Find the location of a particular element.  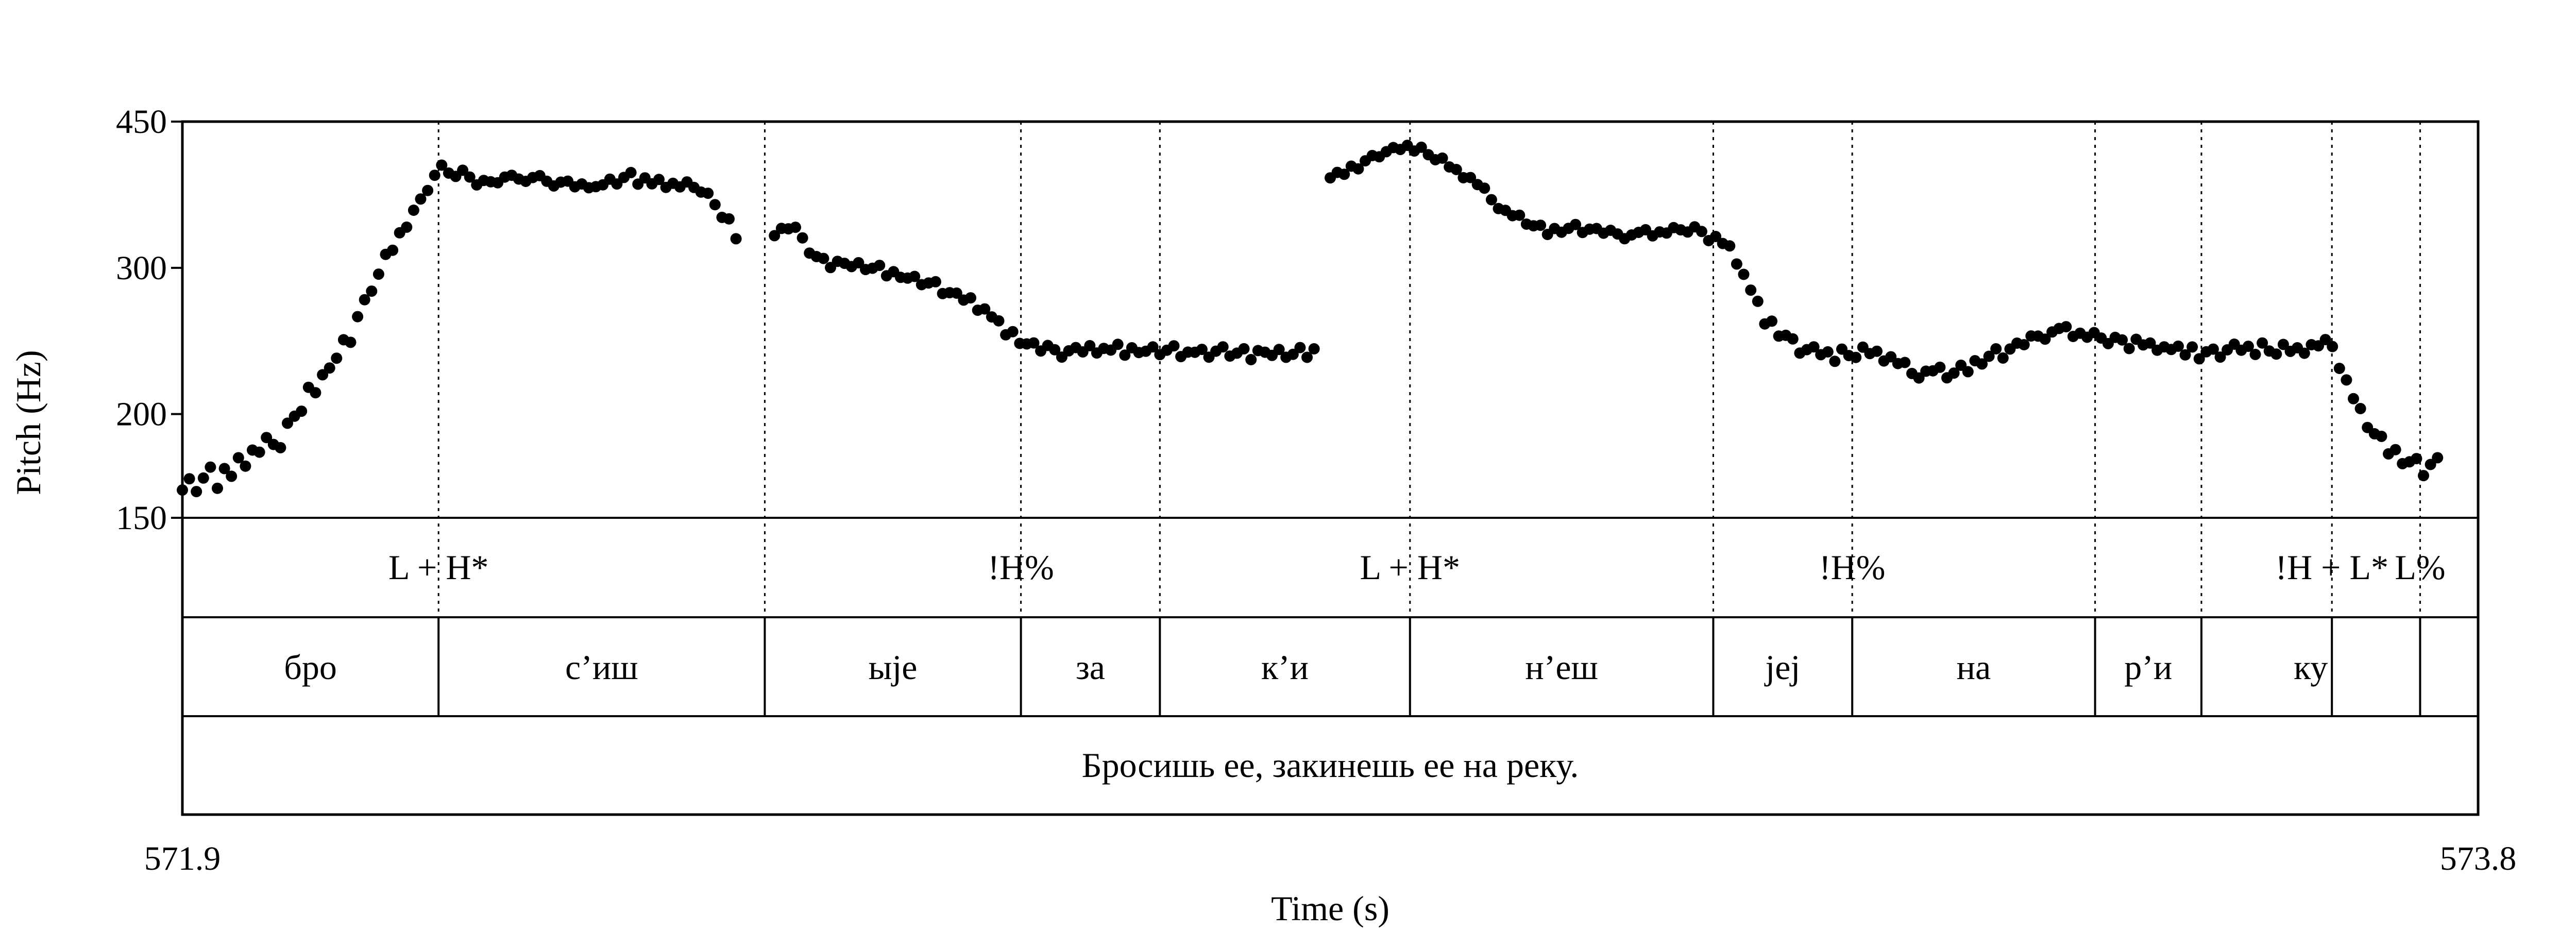

y-tick-label: 200 is located at coordinates (141, 414).